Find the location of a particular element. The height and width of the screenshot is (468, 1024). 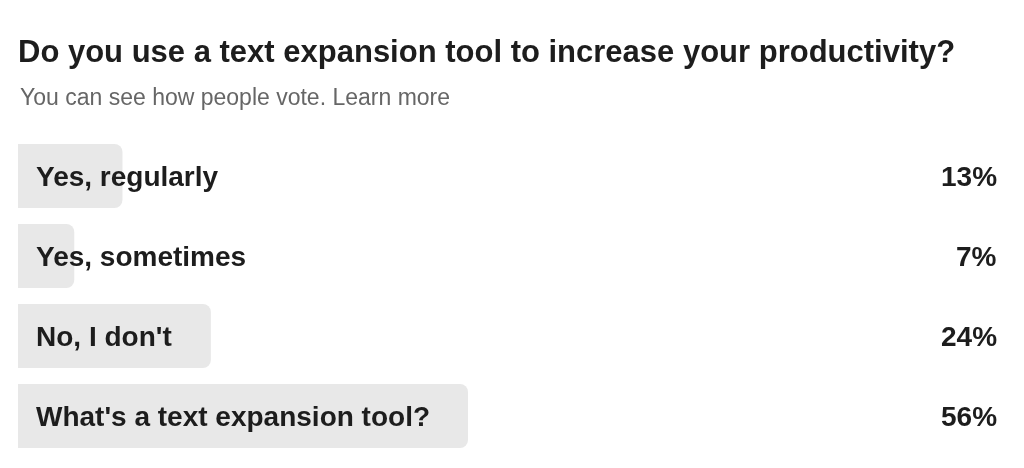

data-label: 56% is located at coordinates (969, 416).